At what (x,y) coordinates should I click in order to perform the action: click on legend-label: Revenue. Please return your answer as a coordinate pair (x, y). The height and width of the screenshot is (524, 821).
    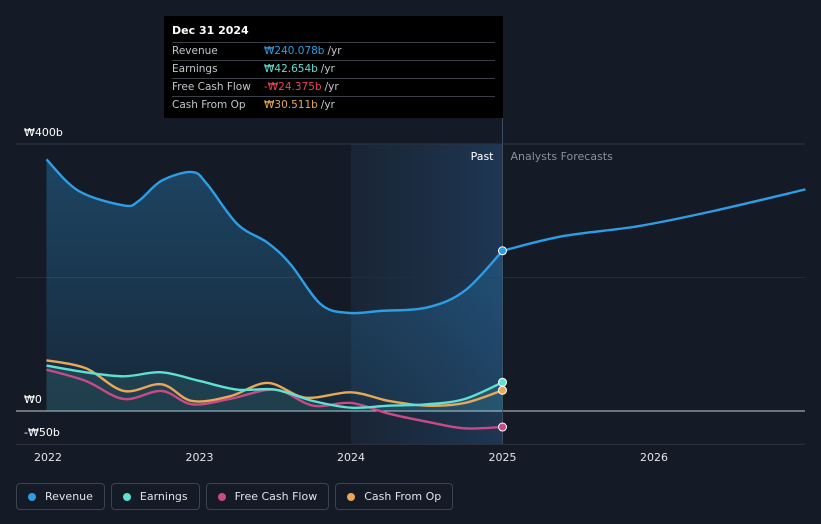
    Looking at the image, I should click on (69, 496).